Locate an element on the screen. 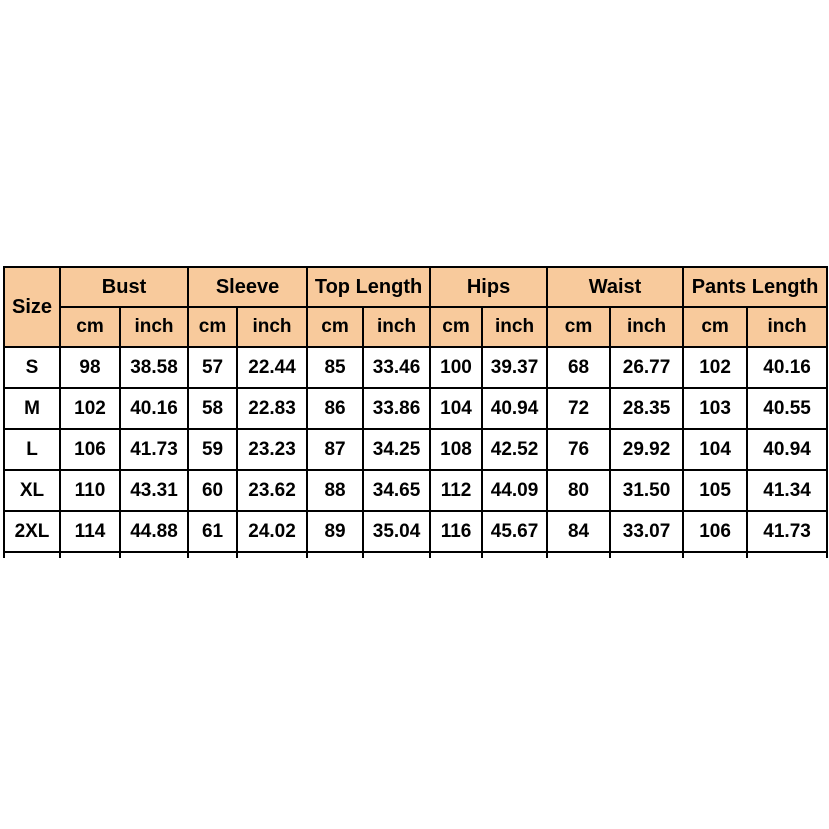  header-group-bust: Bust is located at coordinates (124, 287).